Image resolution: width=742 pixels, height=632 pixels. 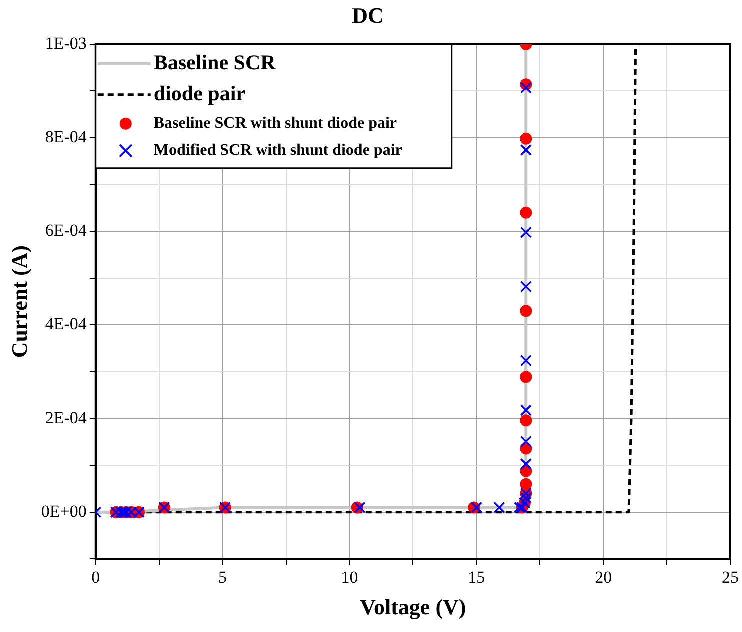 I want to click on x-tick-label: 15, so click(x=477, y=577).